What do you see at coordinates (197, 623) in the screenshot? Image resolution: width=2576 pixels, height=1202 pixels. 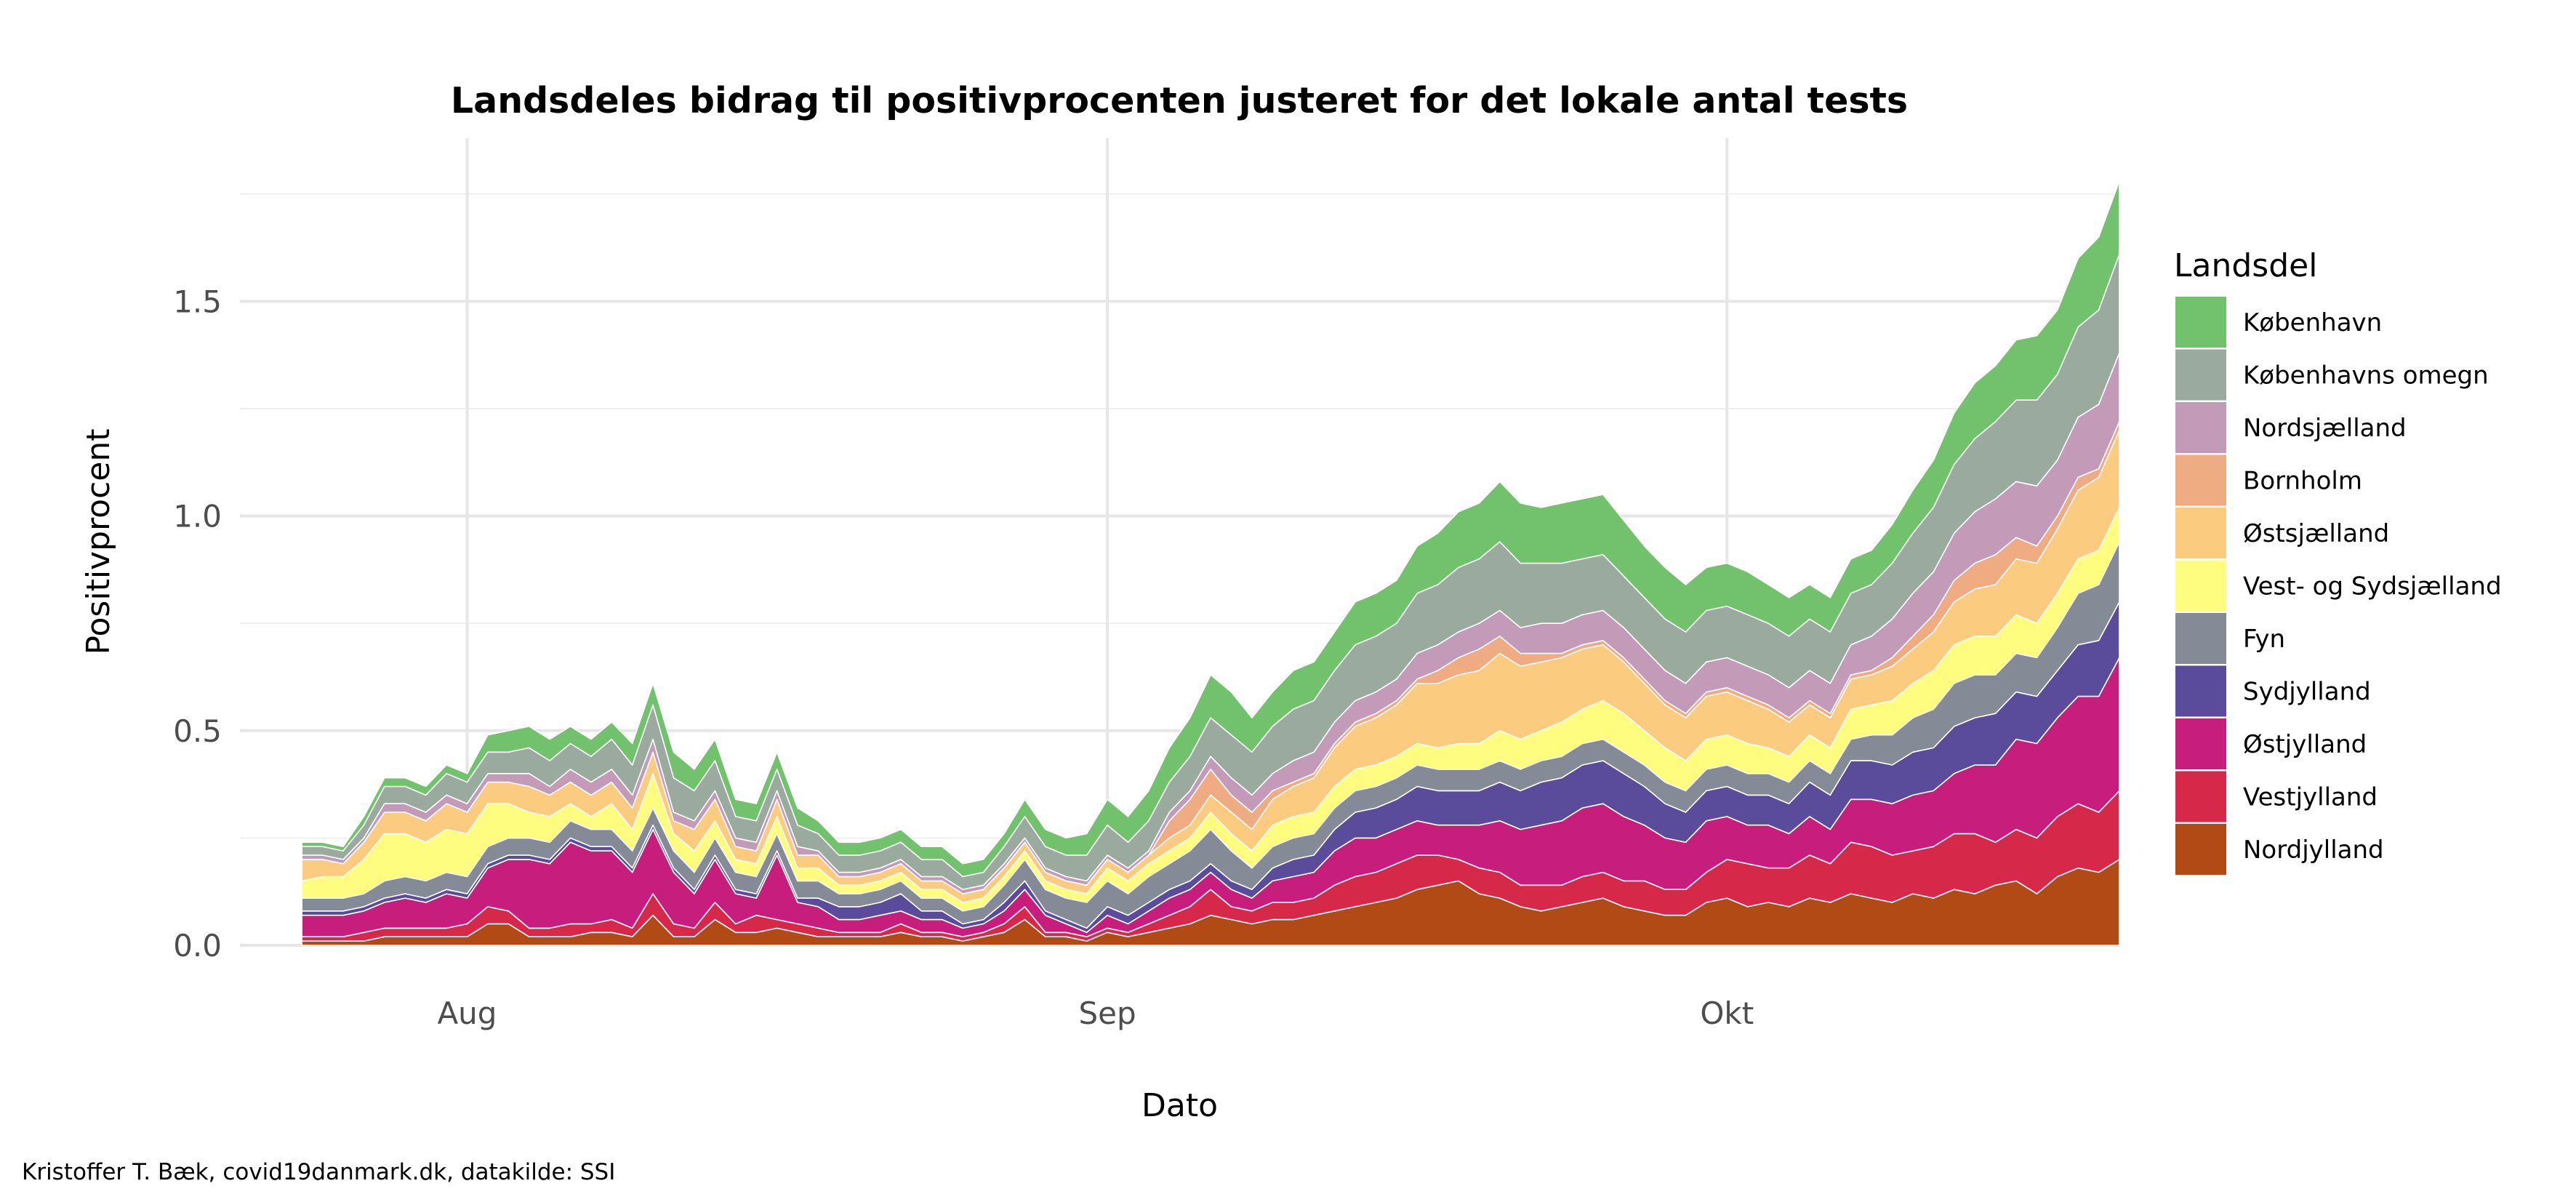 I see `y-axis-ticks: 0.0 0.5 1.0 1.5` at bounding box center [197, 623].